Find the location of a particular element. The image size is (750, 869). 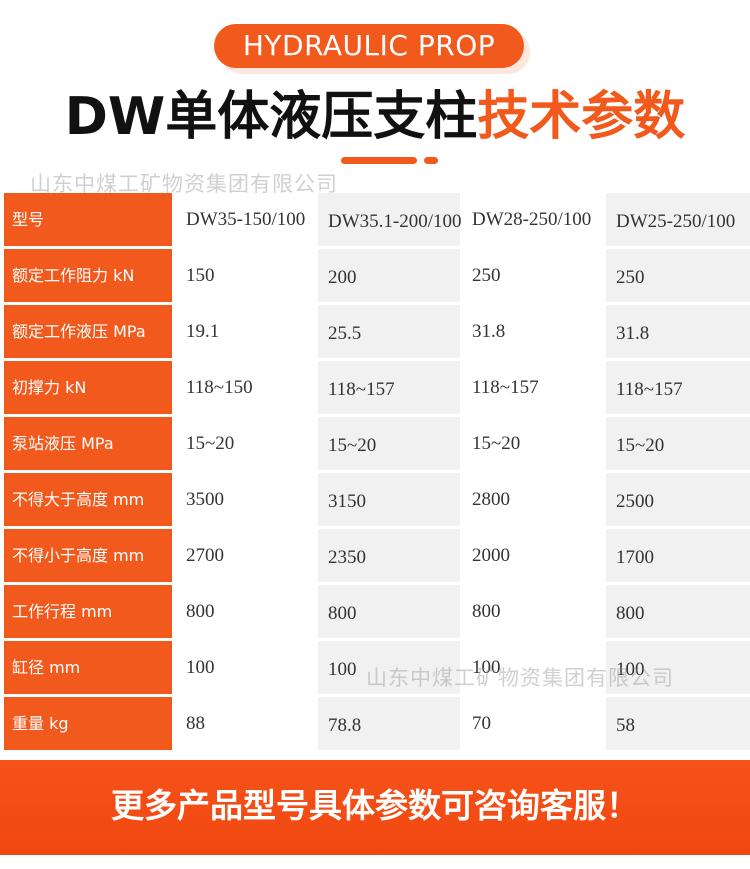

table-cell: 200 is located at coordinates (389, 275).